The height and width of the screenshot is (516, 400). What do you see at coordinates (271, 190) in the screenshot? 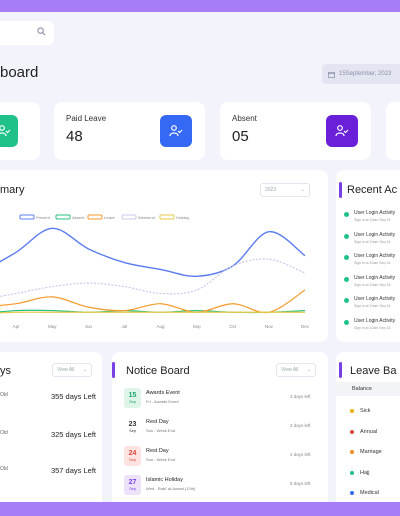
I see `year-value: 2023` at bounding box center [271, 190].